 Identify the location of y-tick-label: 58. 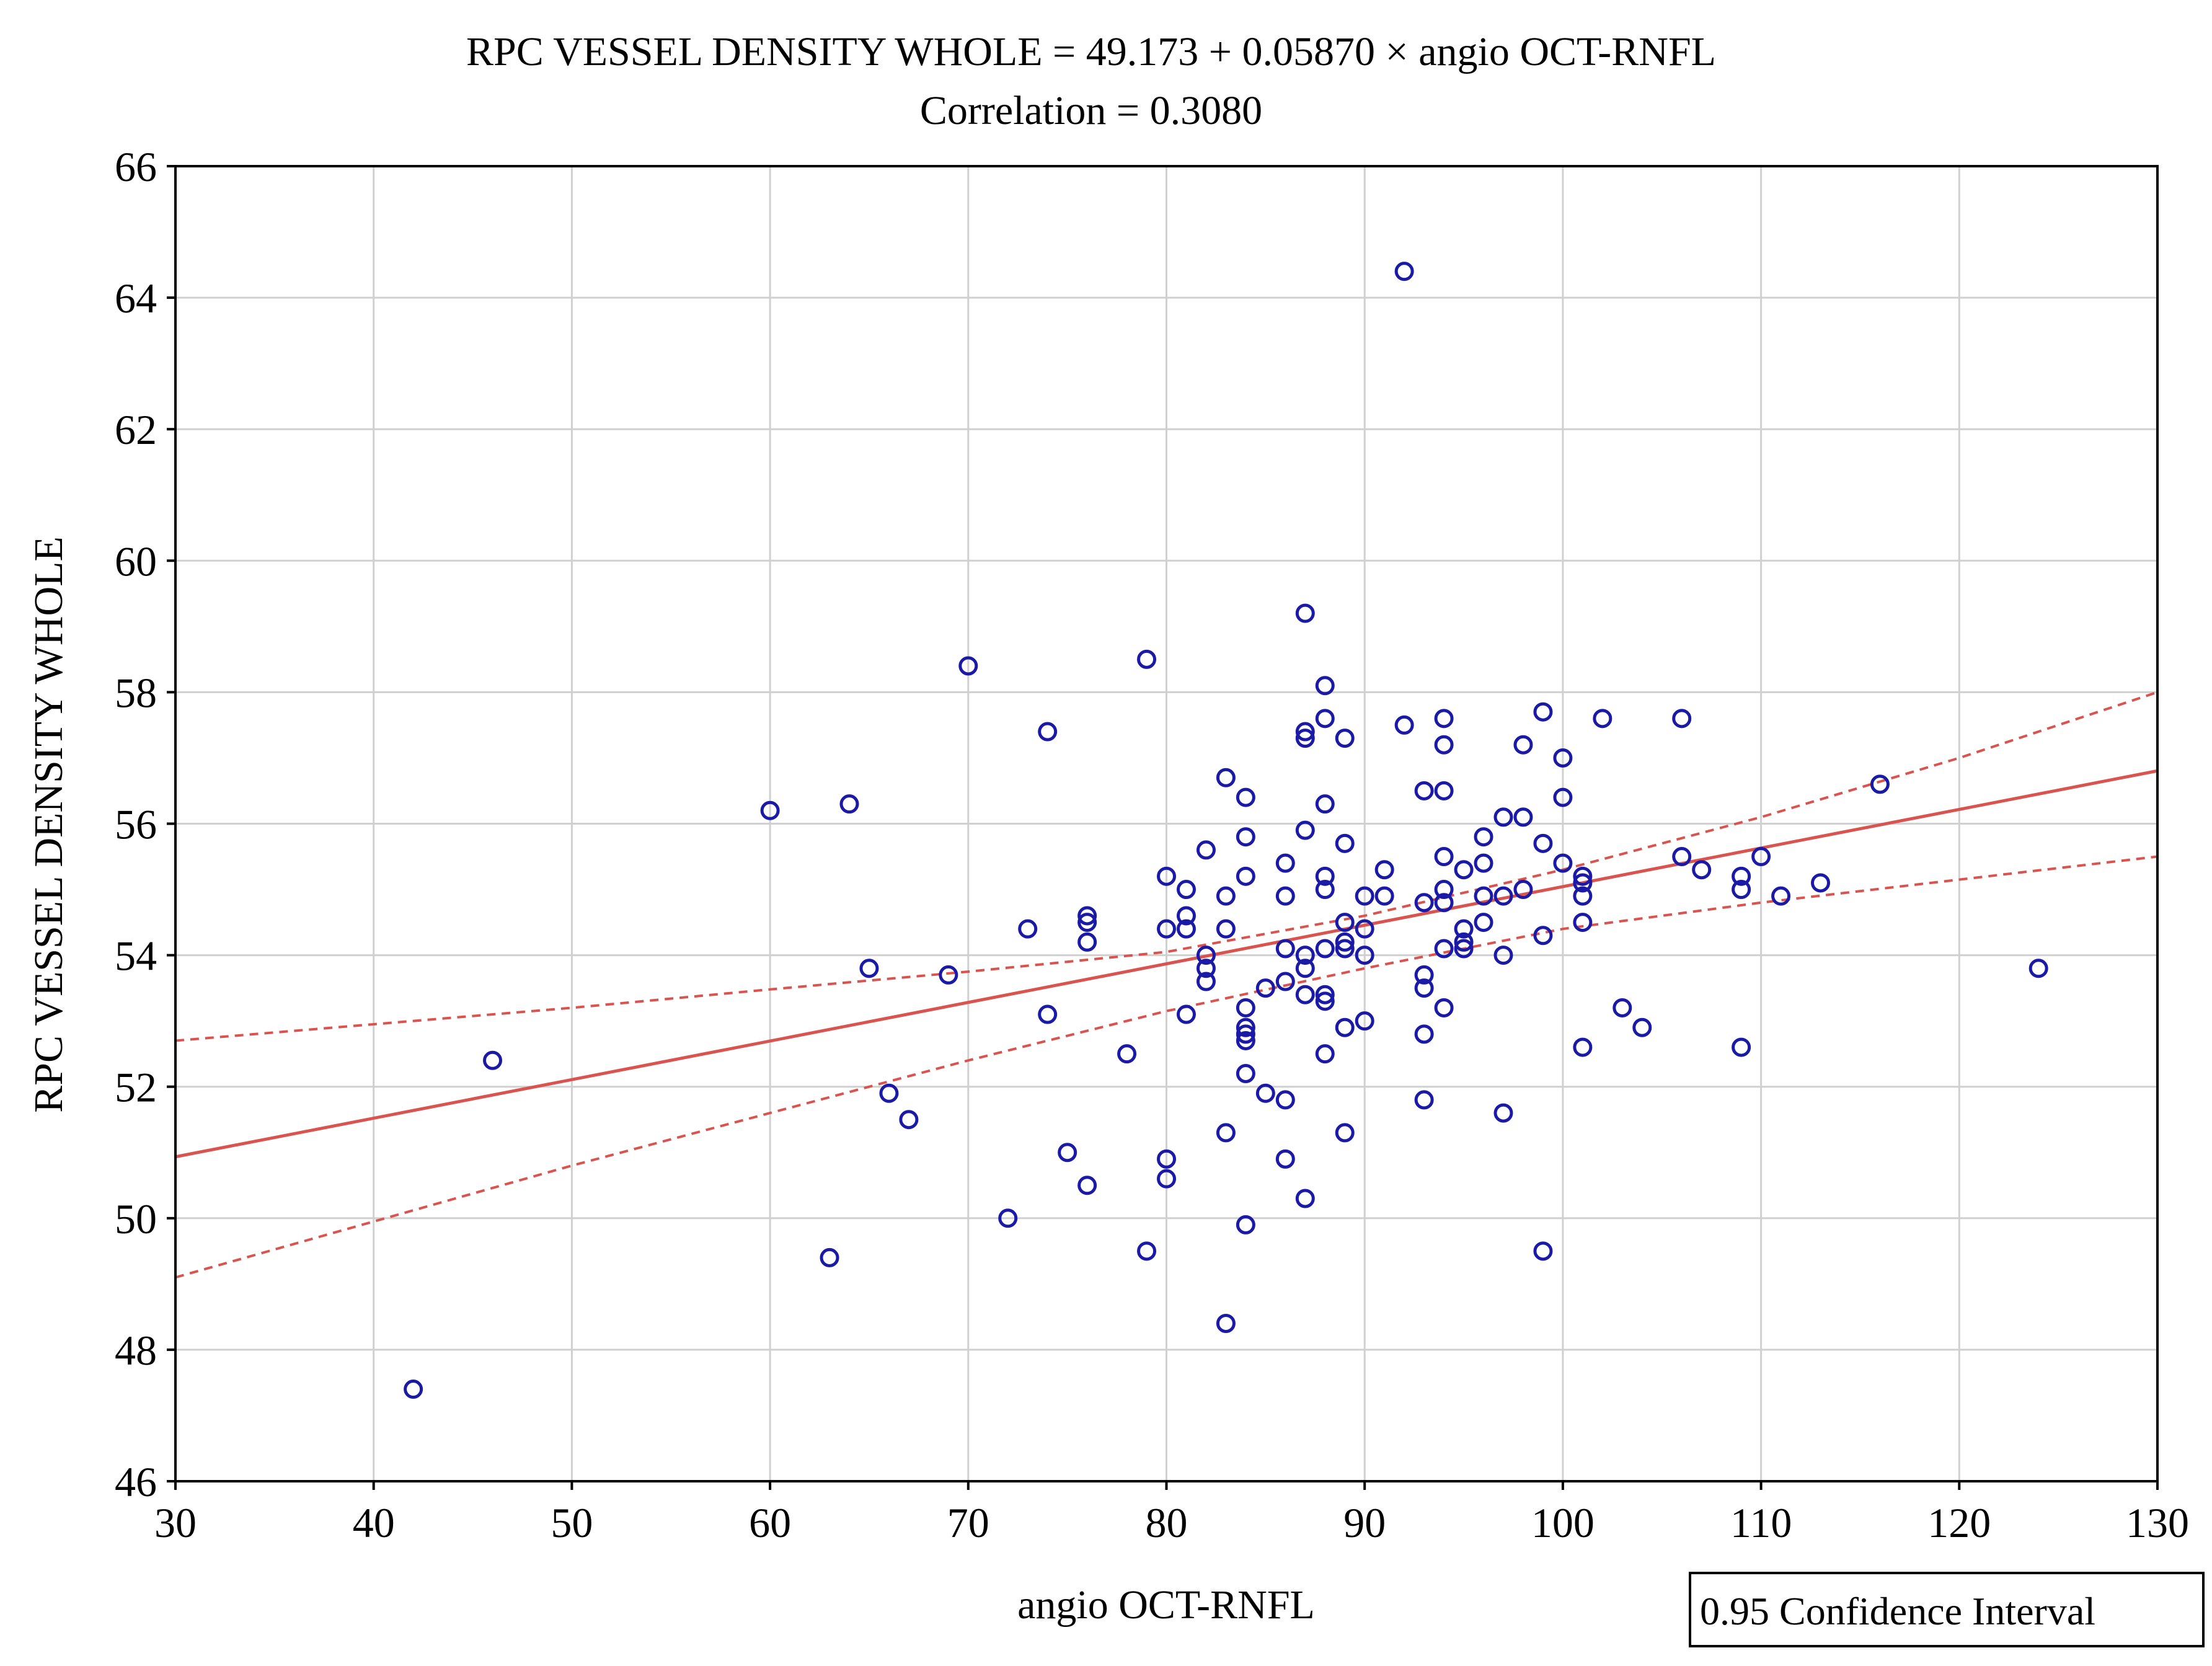
(136, 692).